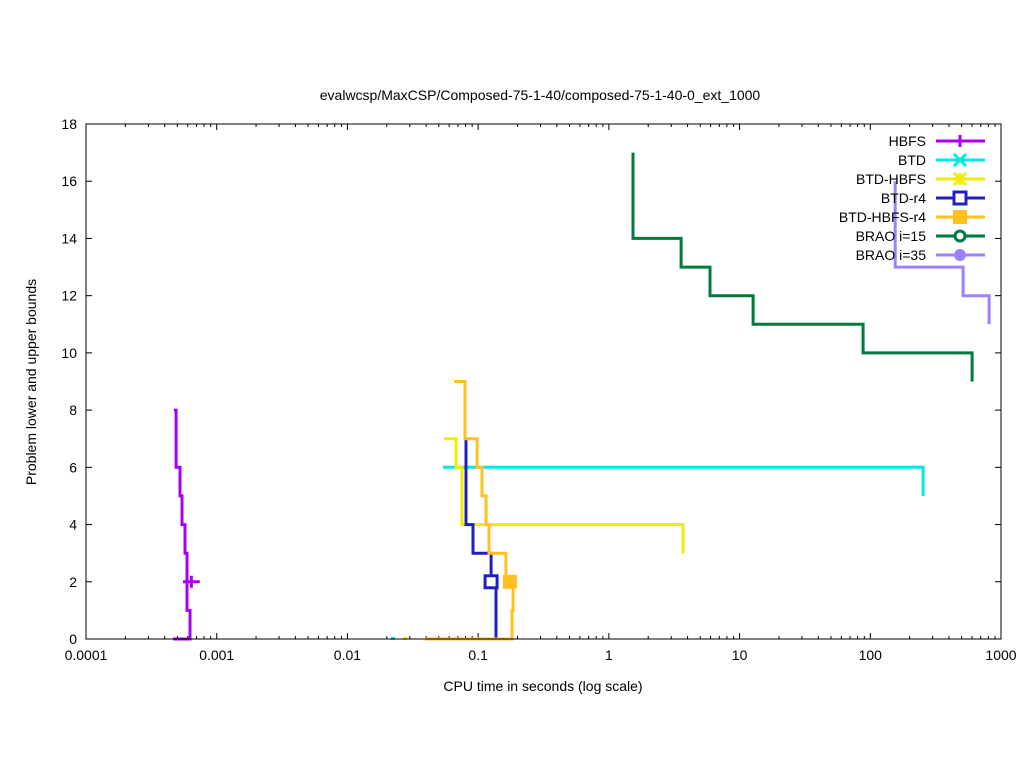  I want to click on x-tick-label: 100, so click(871, 655).